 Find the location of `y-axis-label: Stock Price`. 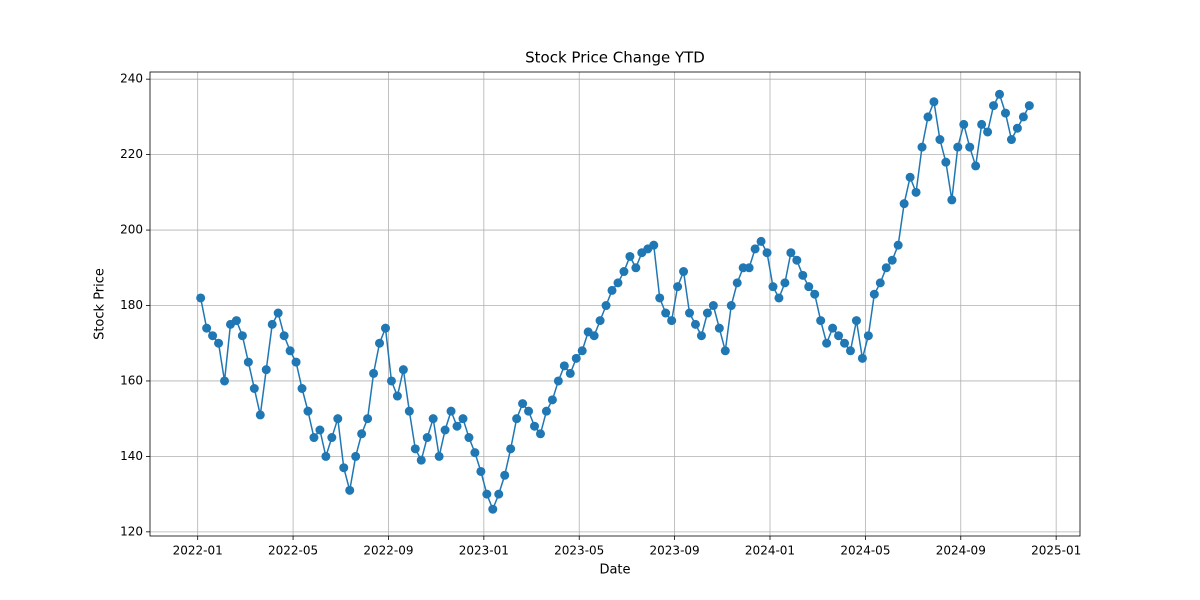

y-axis-label: Stock Price is located at coordinates (100, 304).